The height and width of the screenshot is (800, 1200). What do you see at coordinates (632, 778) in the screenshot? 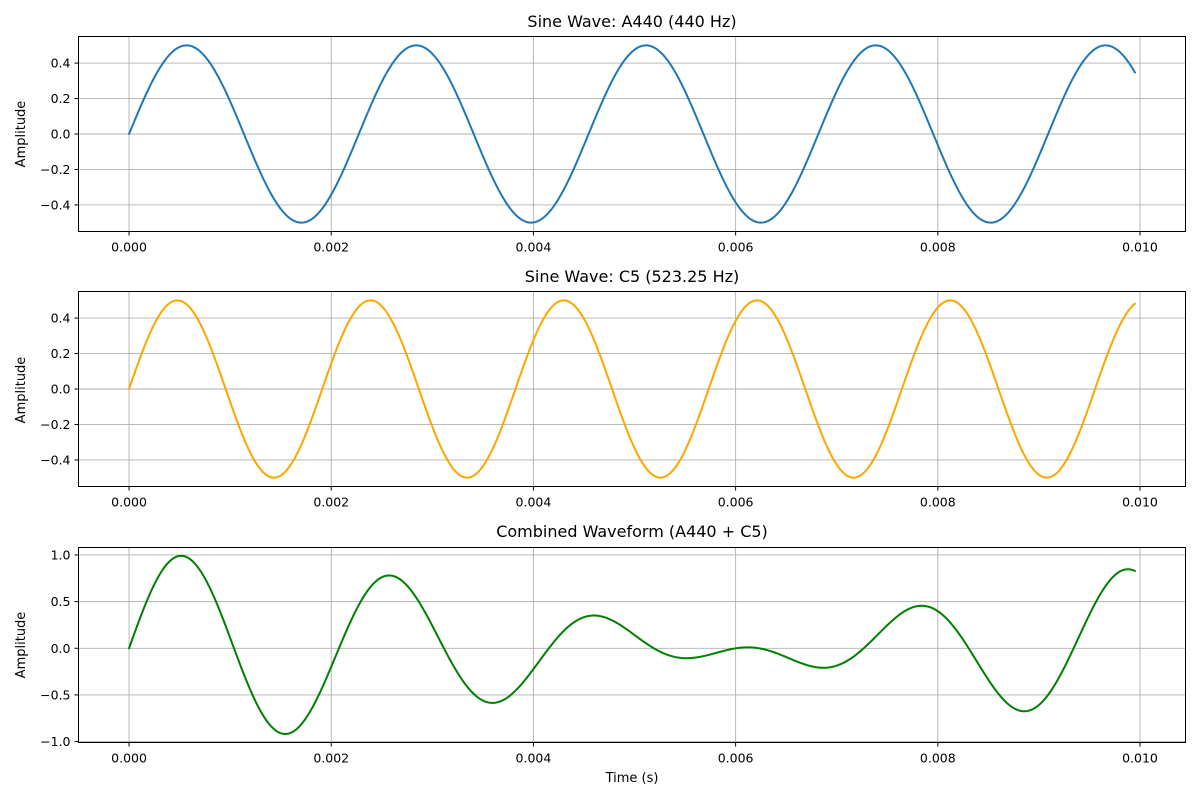
I see `x-axis-label: Time (s)` at bounding box center [632, 778].